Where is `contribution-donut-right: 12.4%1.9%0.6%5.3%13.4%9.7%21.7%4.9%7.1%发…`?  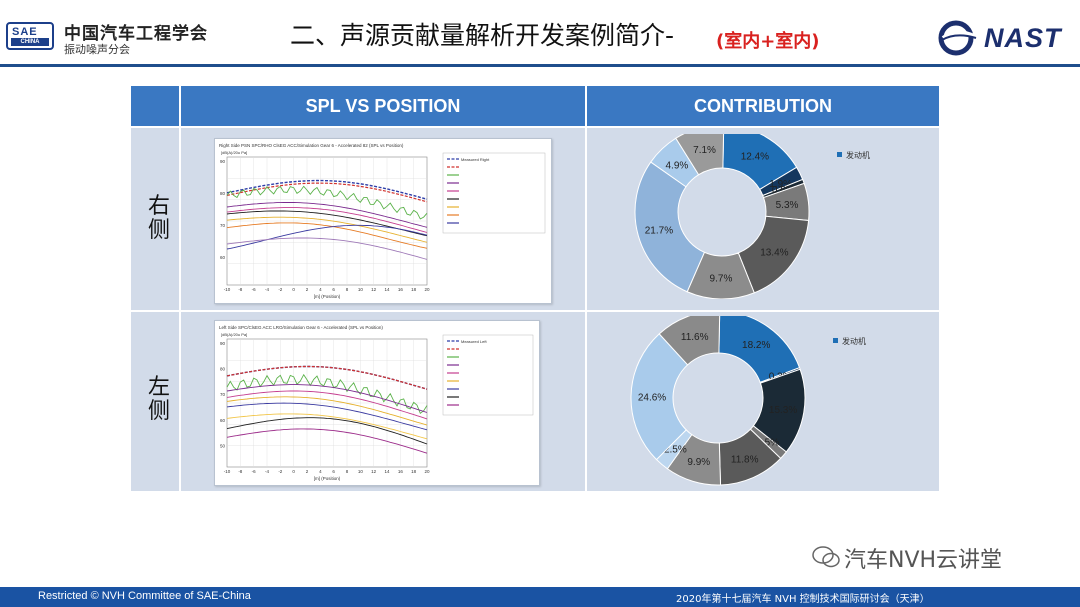
contribution-donut-right: 12.4%1.9%0.6%5.3%13.4%9.7%21.7%4.9%7.1%发… is located at coordinates (752, 216).